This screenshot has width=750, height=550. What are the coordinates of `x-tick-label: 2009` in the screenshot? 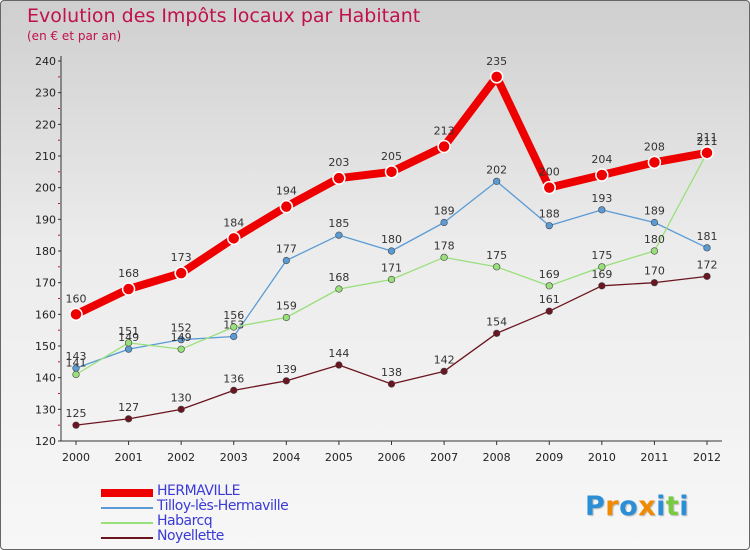 It's located at (549, 457).